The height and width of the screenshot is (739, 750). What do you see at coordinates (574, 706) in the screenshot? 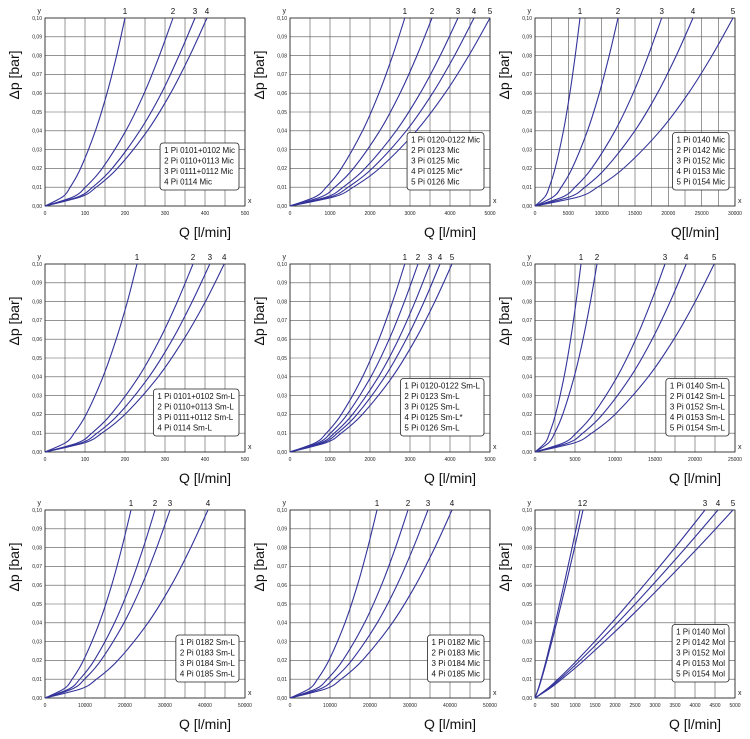
I see `x-tick-label: 1000` at bounding box center [574, 706].